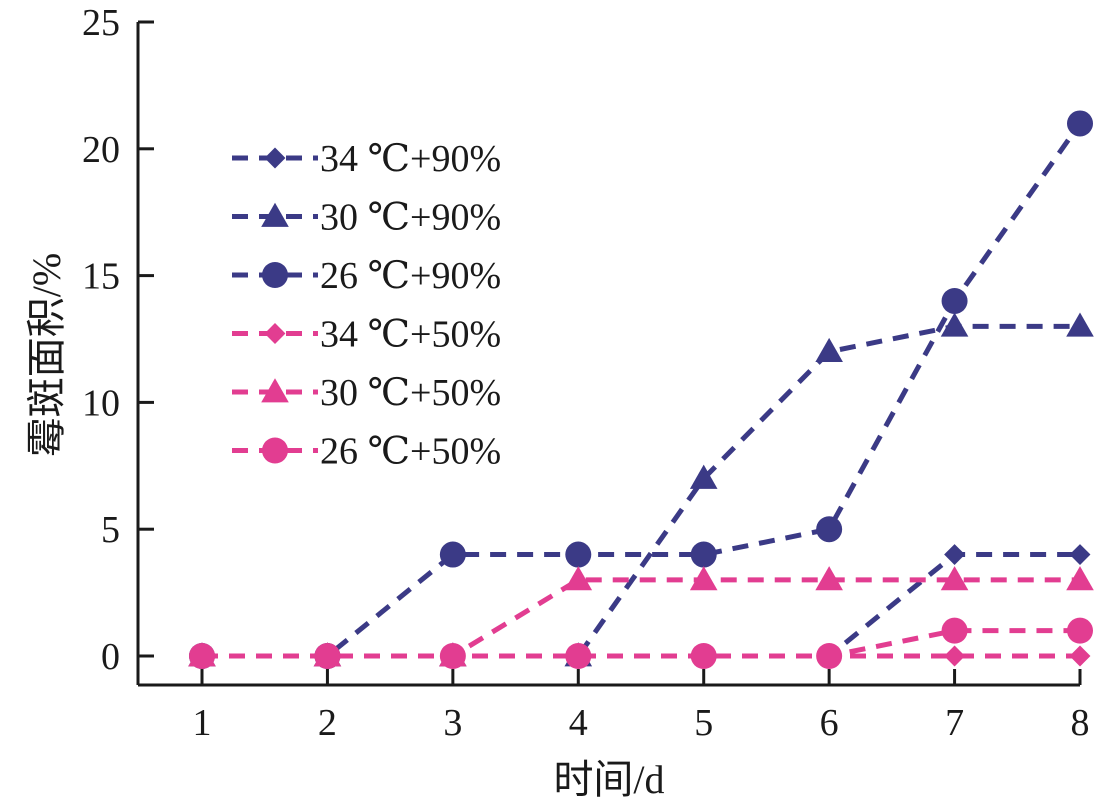  Describe the element at coordinates (703, 723) in the screenshot. I see `x-tick-label: 5` at that location.